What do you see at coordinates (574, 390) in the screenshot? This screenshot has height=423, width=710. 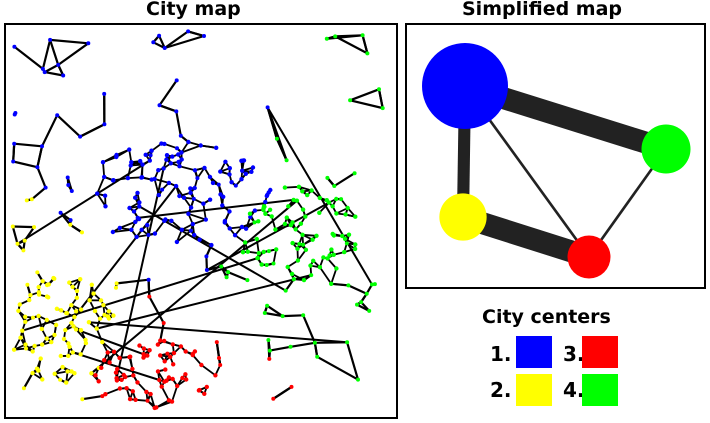 I see `legend-number-4: 4.` at bounding box center [574, 390].